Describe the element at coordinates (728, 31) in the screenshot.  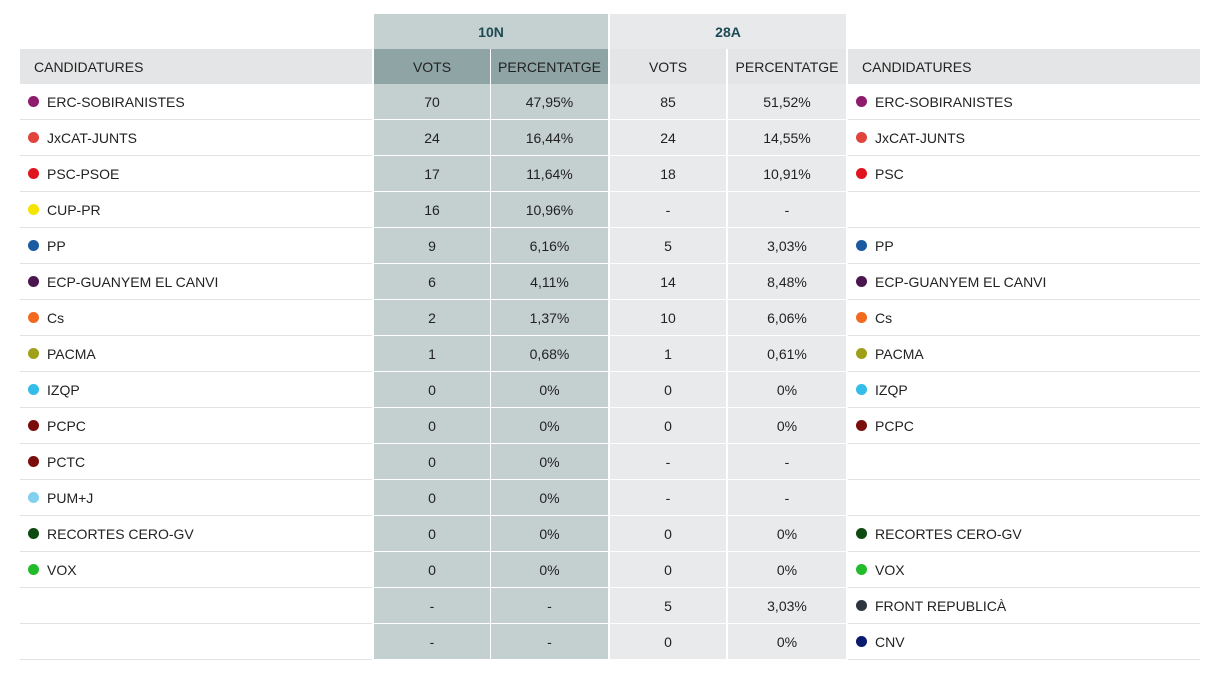
I see `group-header: 28A` at that location.